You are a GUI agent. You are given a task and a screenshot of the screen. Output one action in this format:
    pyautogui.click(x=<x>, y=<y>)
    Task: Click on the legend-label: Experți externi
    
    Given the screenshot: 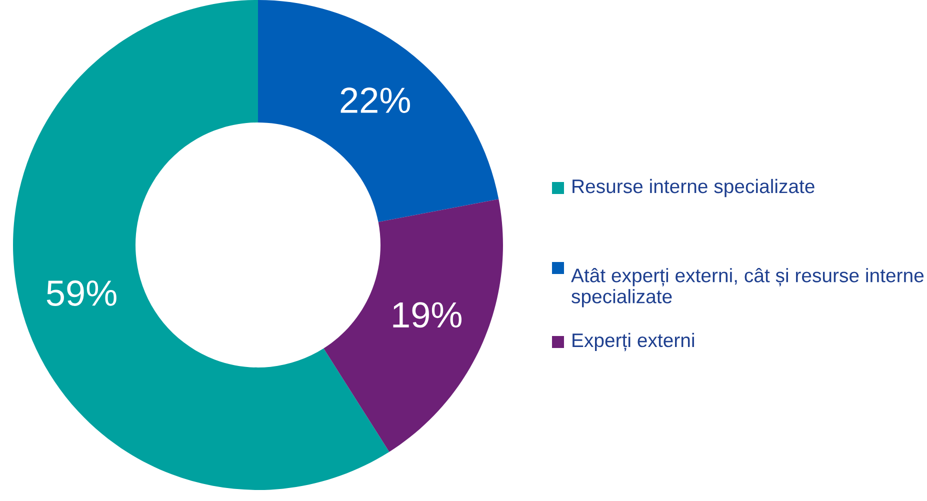 What is the action you would take?
    pyautogui.click(x=633, y=342)
    